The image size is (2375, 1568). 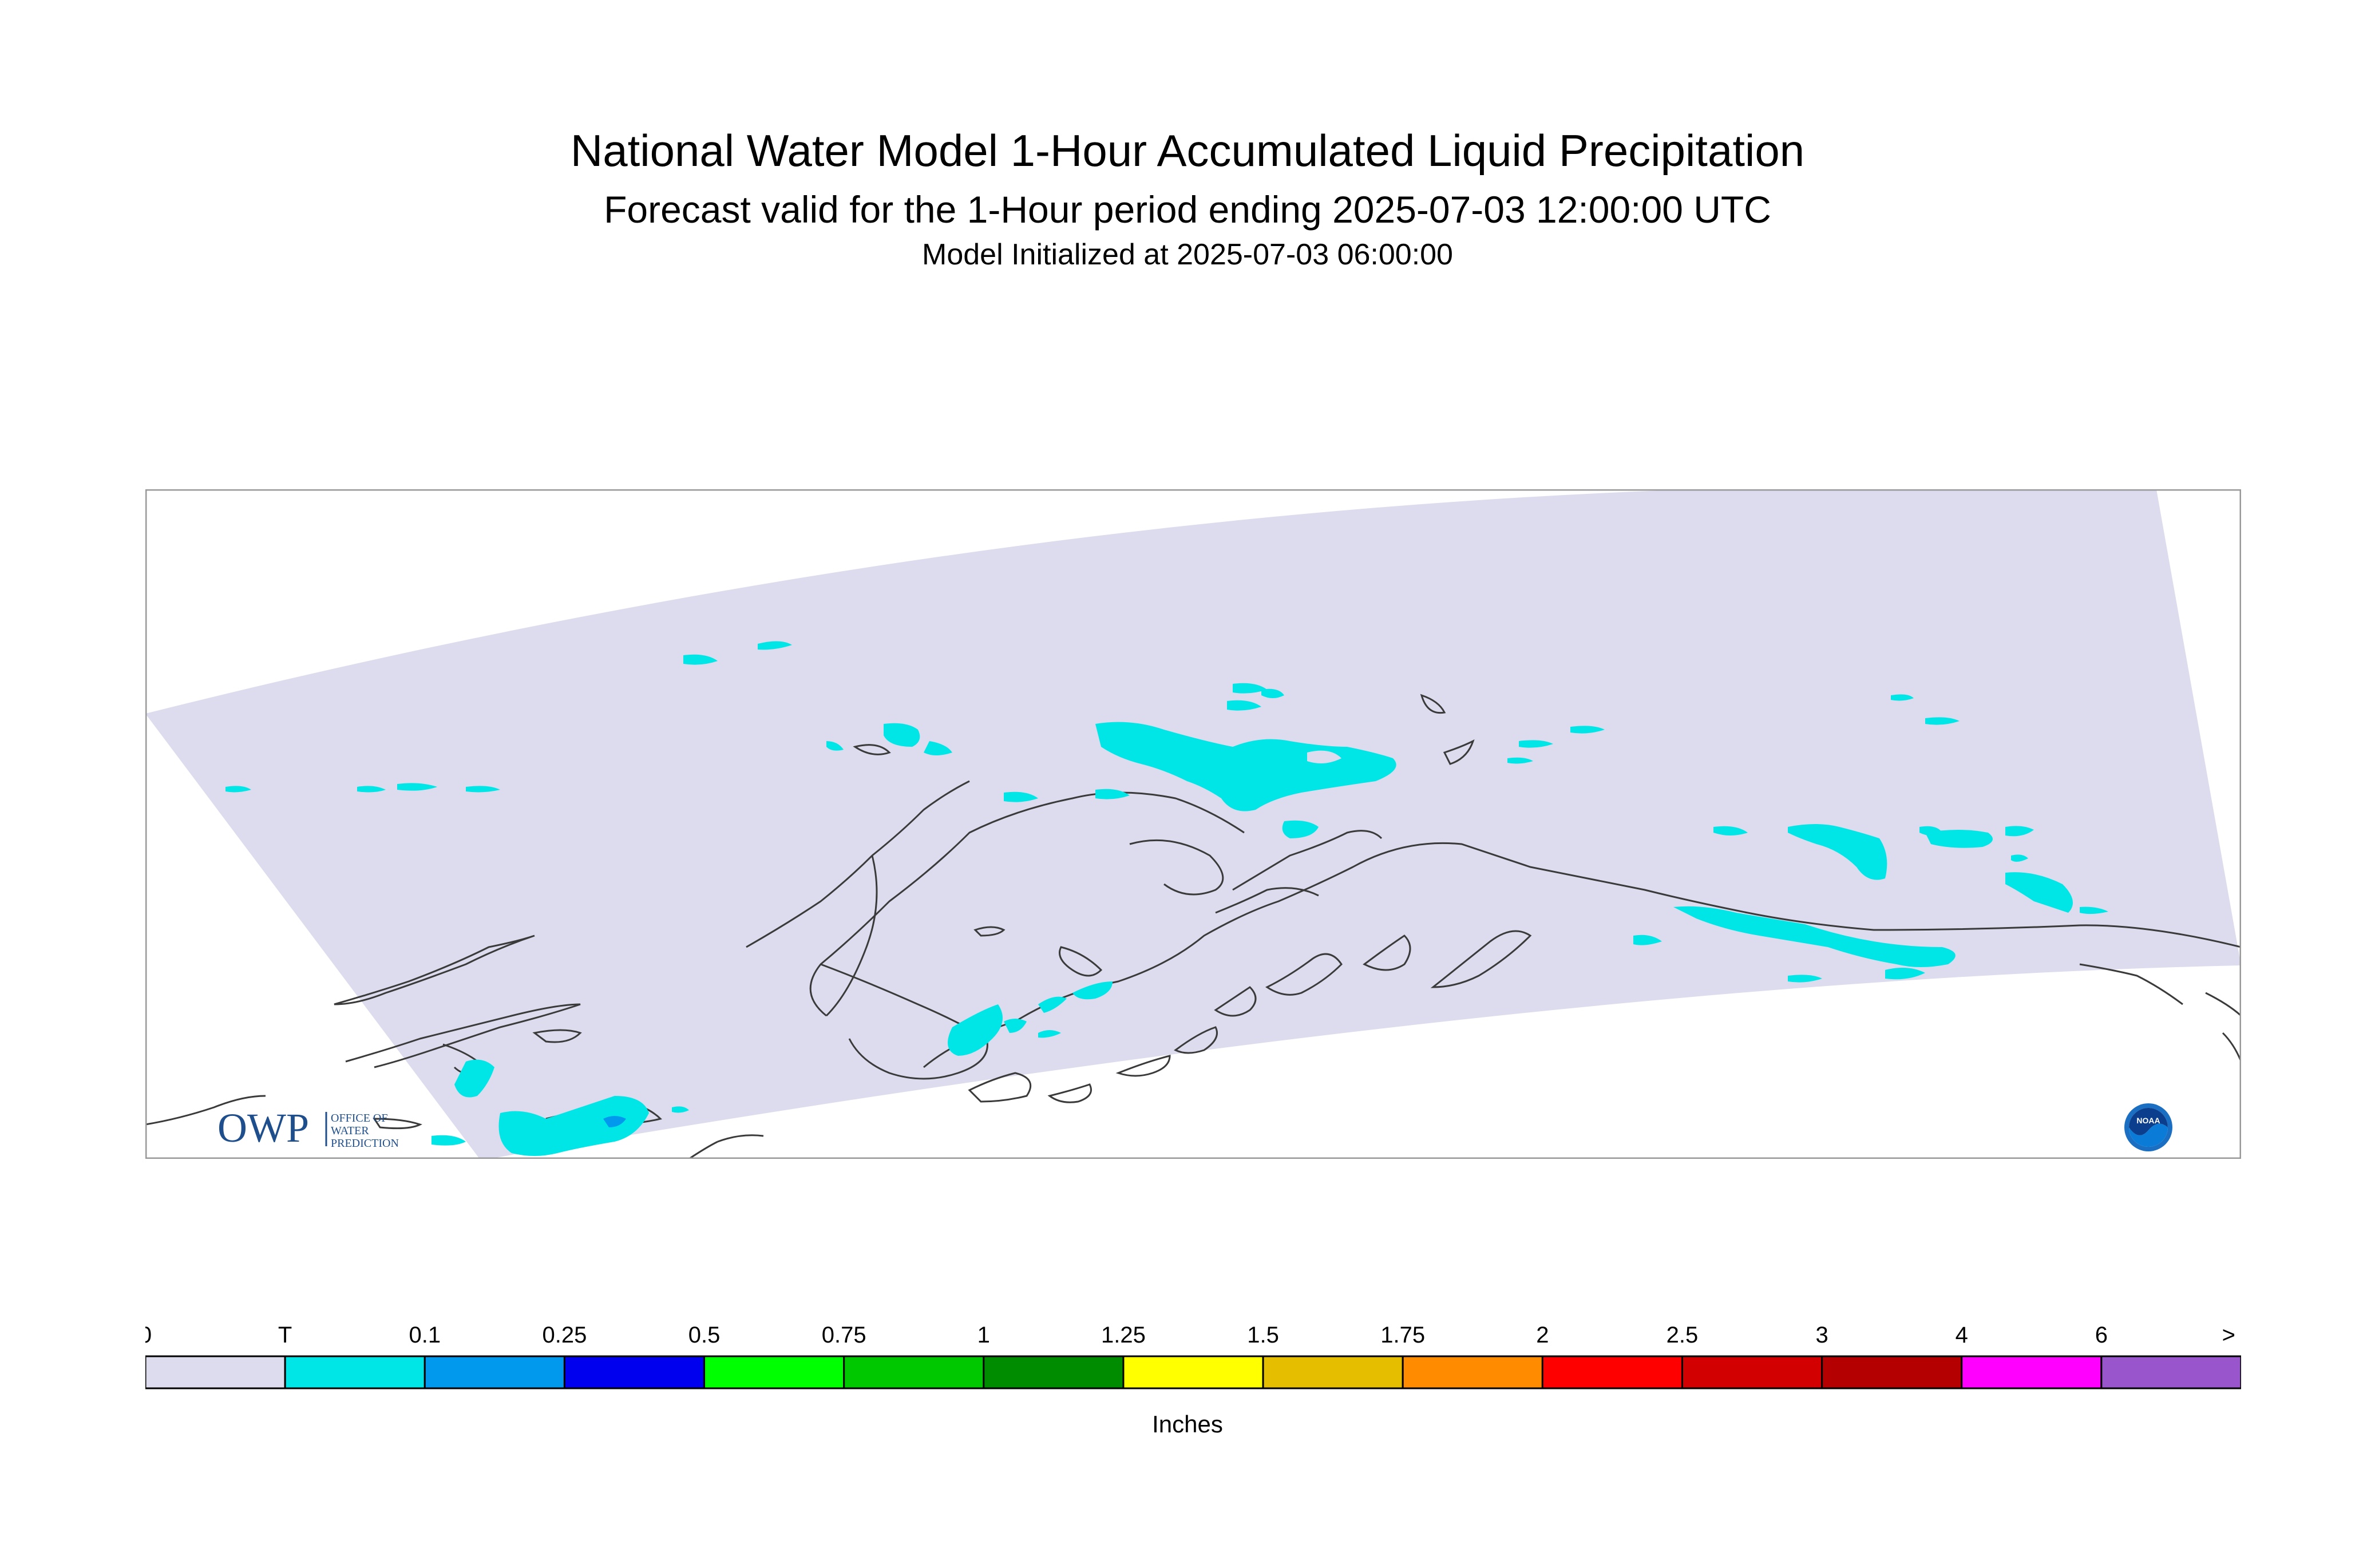 What do you see at coordinates (844, 1335) in the screenshot?
I see `legend-tick-label: 0.75` at bounding box center [844, 1335].